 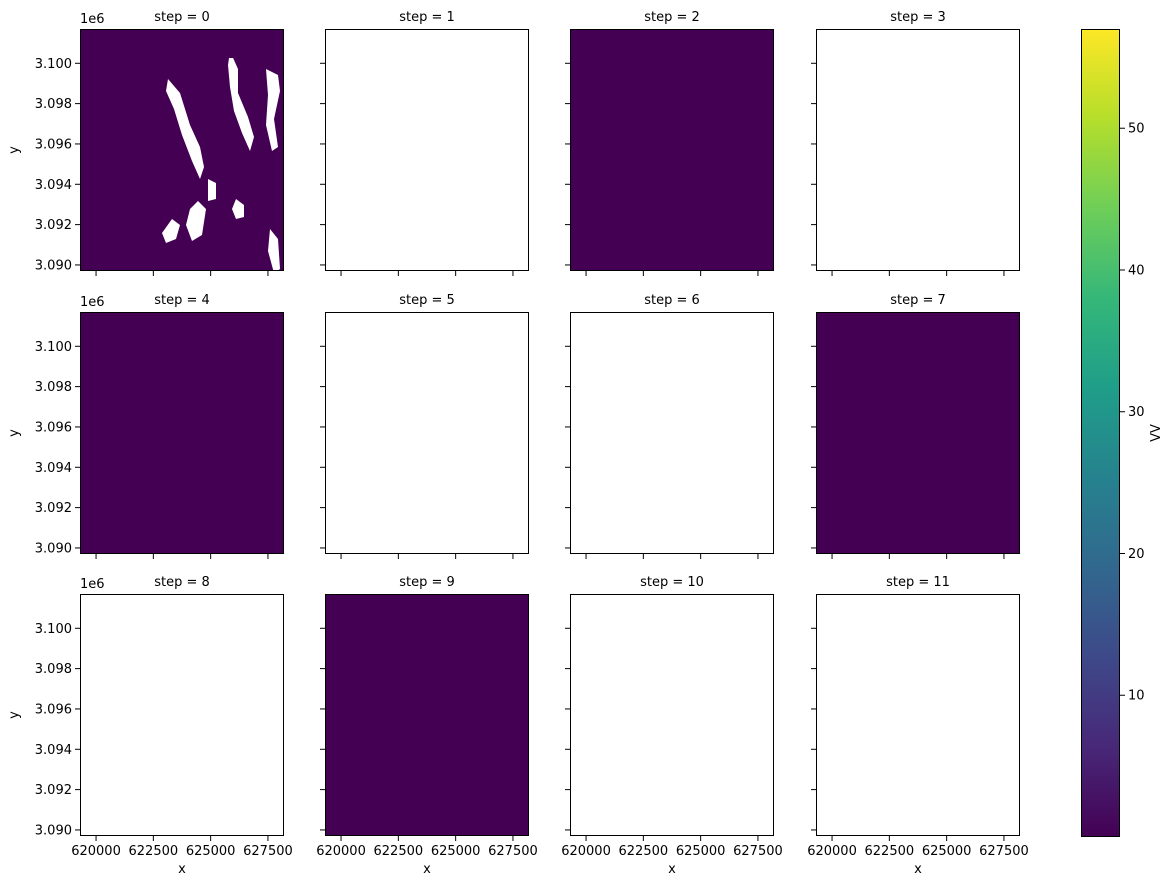 I want to click on colorbar-gradient, so click(x=1100, y=433).